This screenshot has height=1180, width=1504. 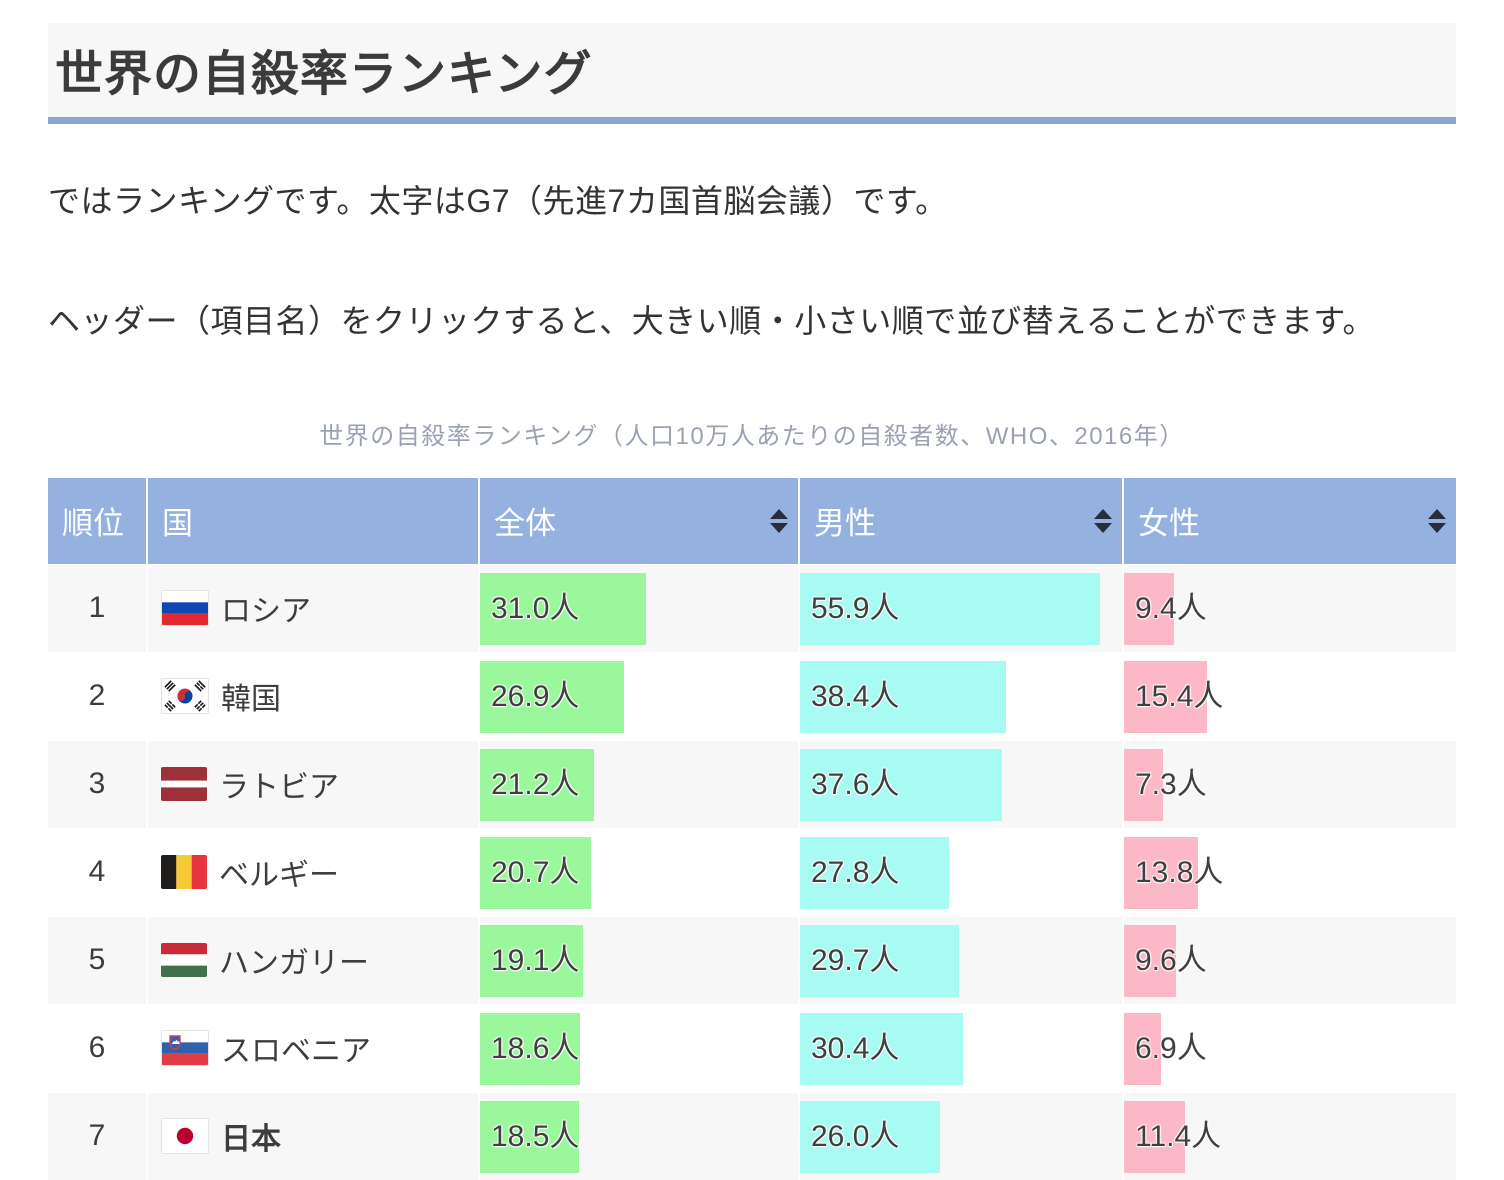 I want to click on female-cell: 7.3人, so click(x=1289, y=783).